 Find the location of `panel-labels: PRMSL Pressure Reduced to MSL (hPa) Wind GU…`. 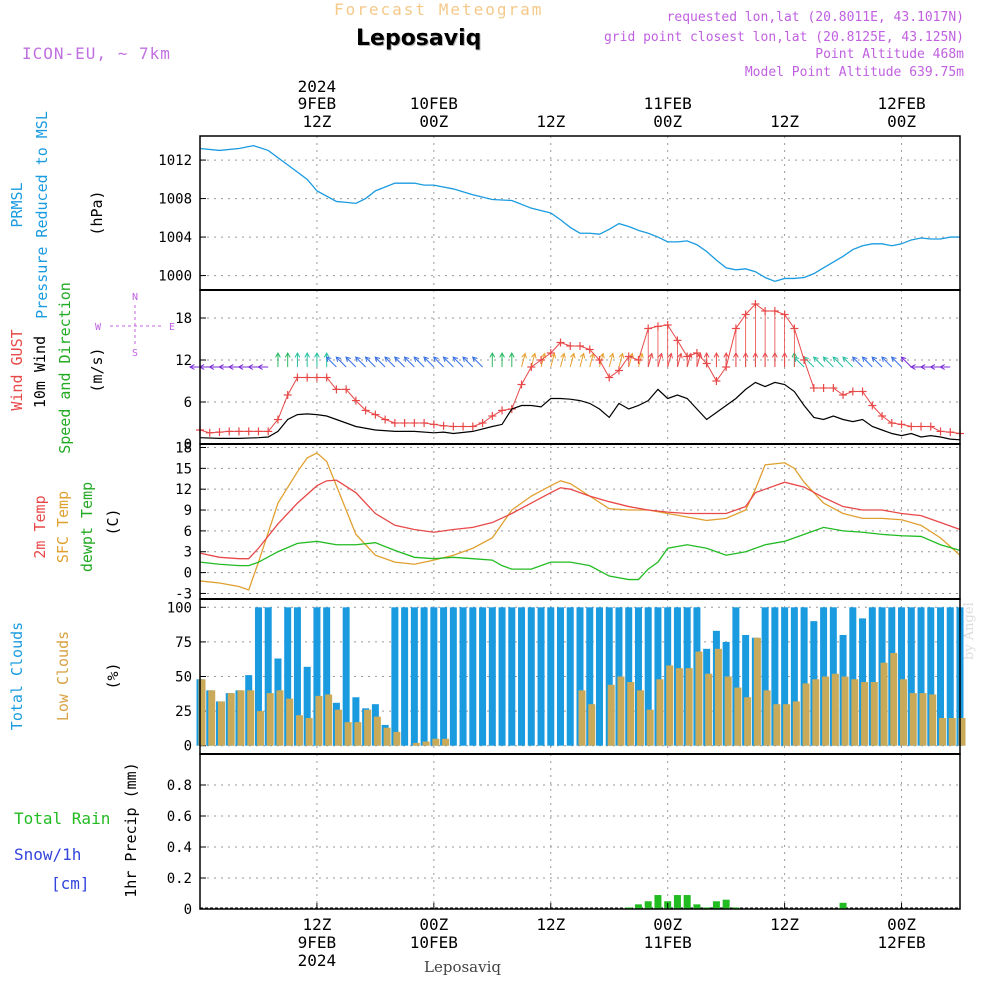

panel-labels: PRMSL Pressure Reduced to MSL (hPa) Wind GU… is located at coordinates (91, 504).